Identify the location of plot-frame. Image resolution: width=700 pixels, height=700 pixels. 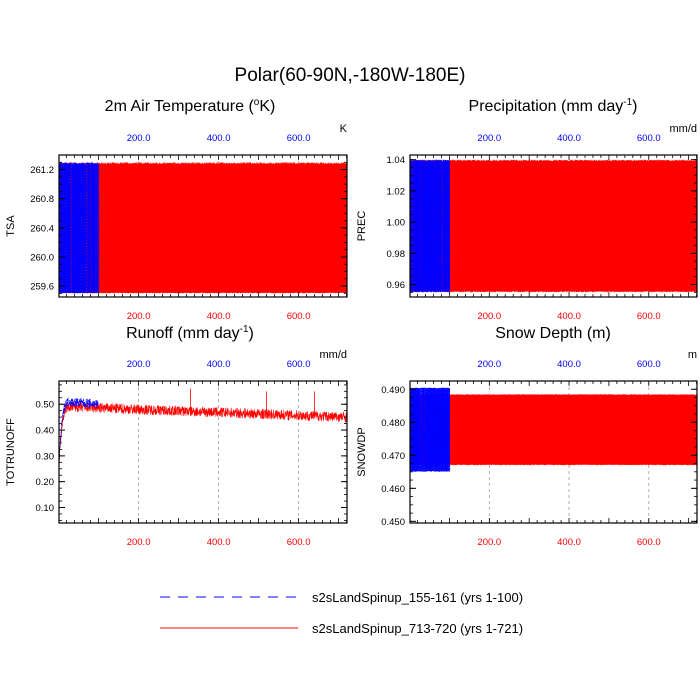
(203, 452).